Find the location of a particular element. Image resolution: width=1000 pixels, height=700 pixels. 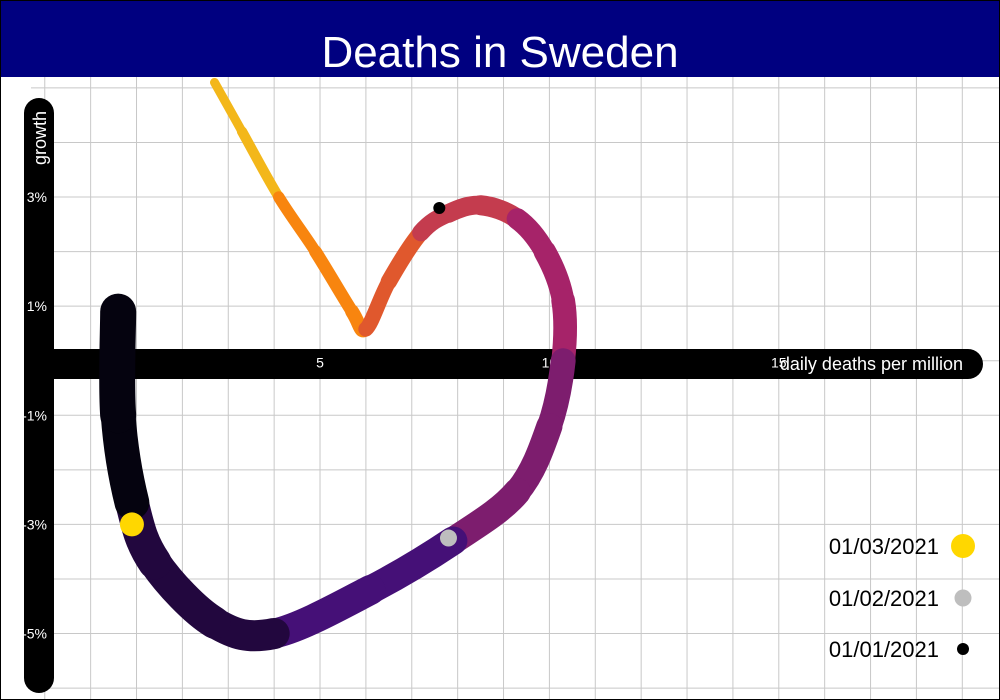

y-tick-label: -5% is located at coordinates (34, 634).